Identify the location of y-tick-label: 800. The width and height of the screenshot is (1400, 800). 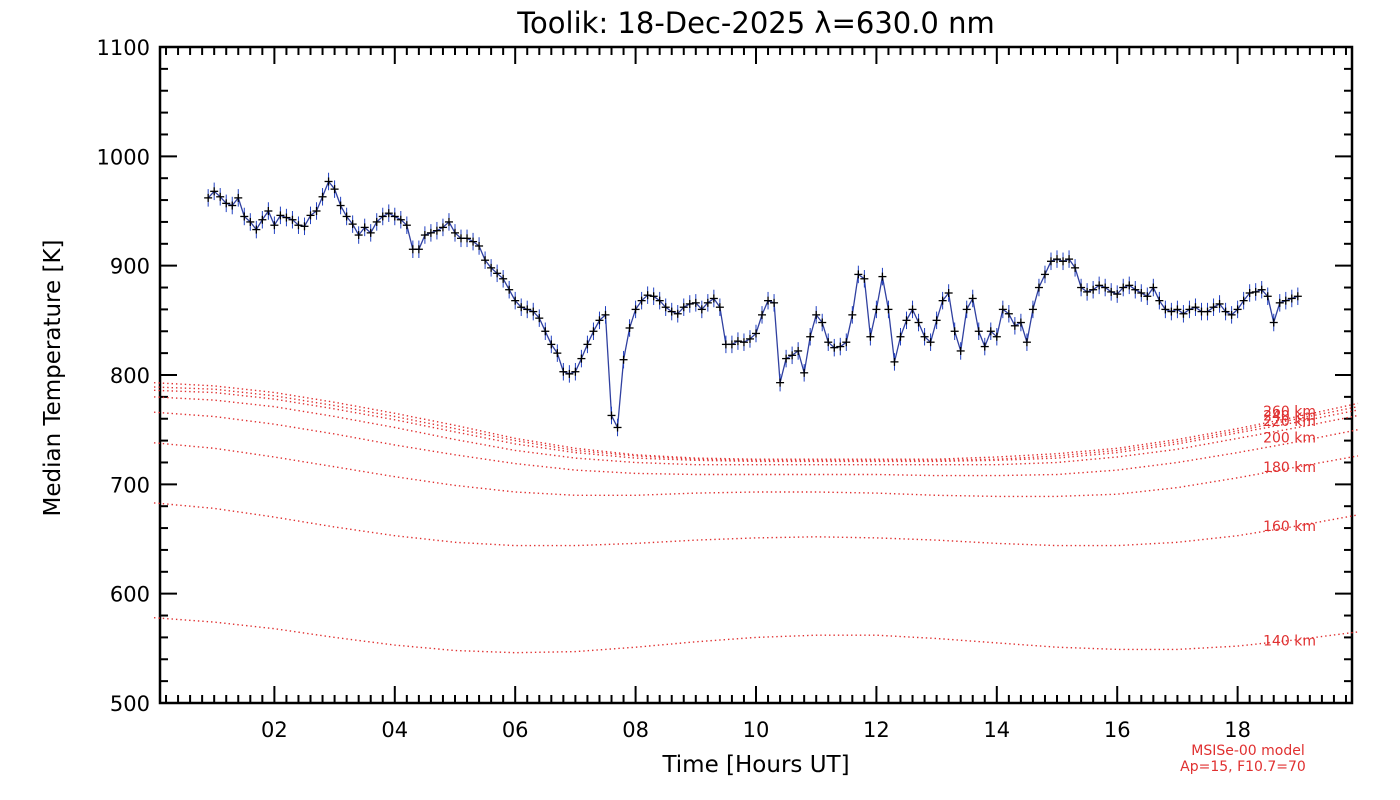
(130, 376).